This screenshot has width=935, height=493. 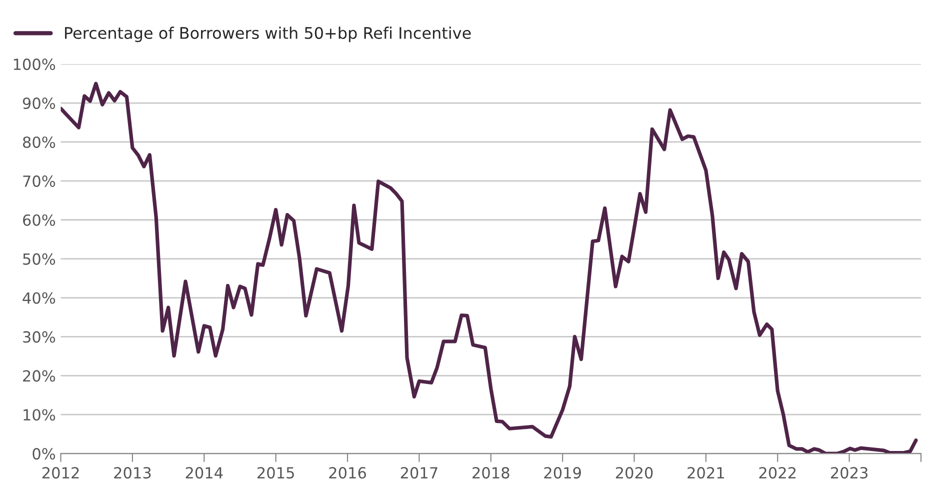 What do you see at coordinates (634, 473) in the screenshot?
I see `x-tick-label: 2020` at bounding box center [634, 473].